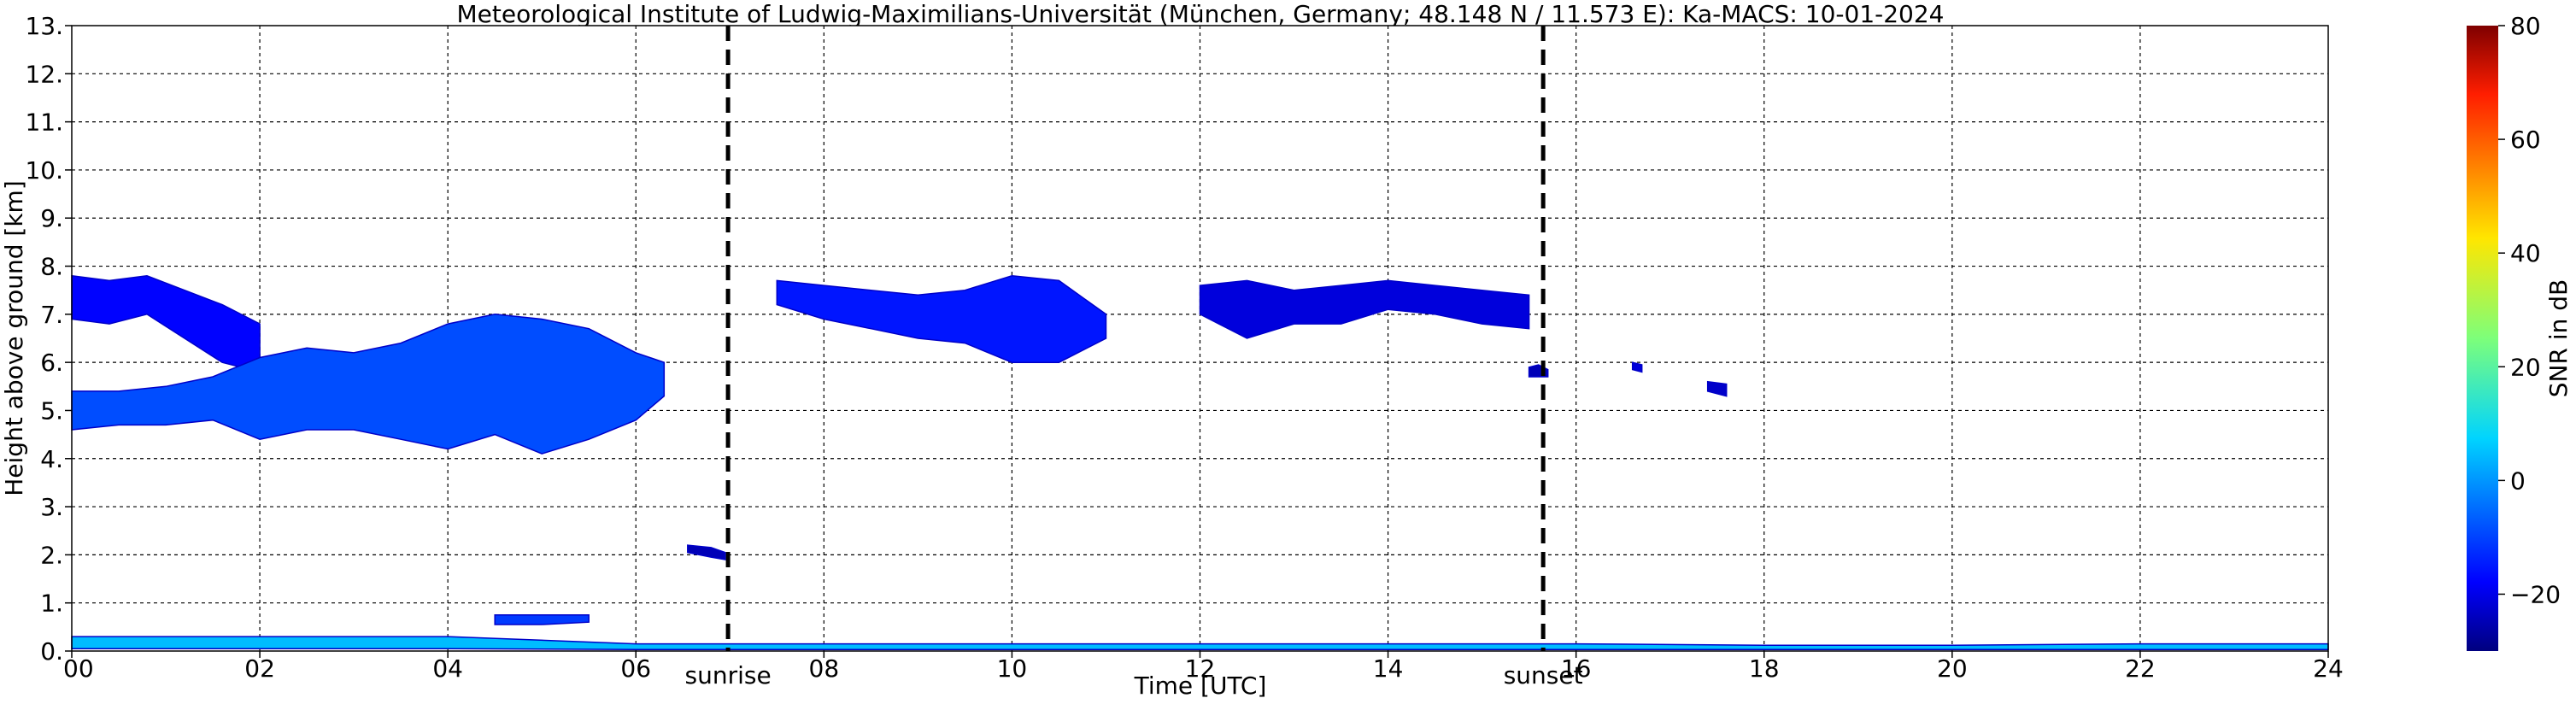 This screenshot has height=704, width=2576. Describe the element at coordinates (51, 459) in the screenshot. I see `y-tick-label: 4.` at that location.